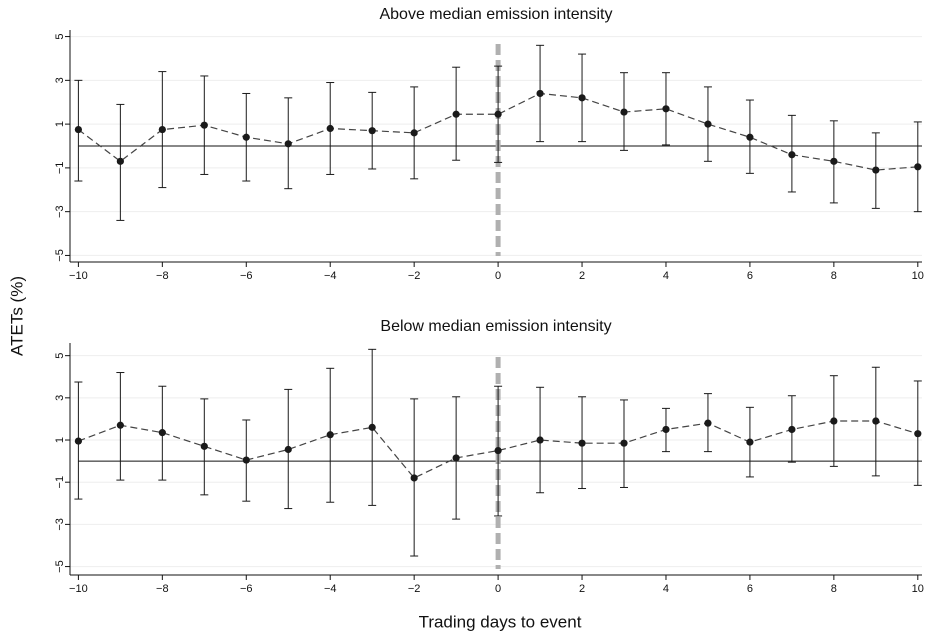 The width and height of the screenshot is (930, 635). What do you see at coordinates (500, 621) in the screenshot?
I see `x-axis-label: Trading days to event` at bounding box center [500, 621].